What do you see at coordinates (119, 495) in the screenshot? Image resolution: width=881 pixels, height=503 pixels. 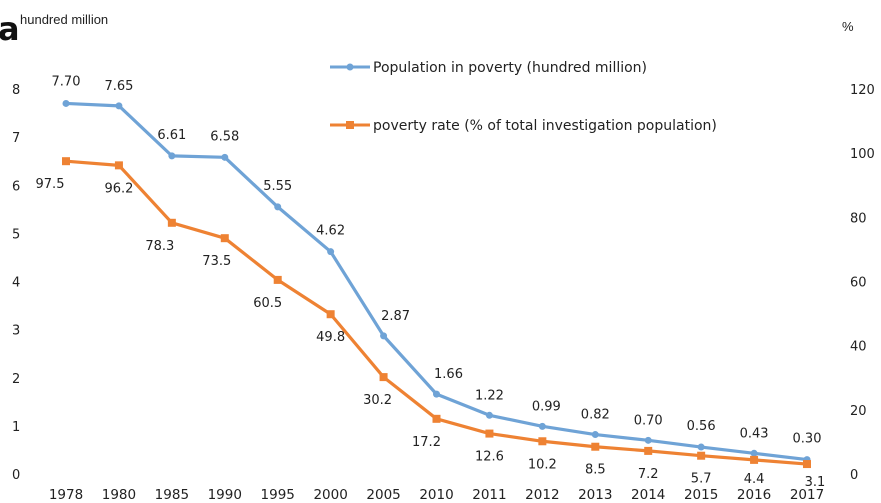 I see `x-tick-label: 1980` at bounding box center [119, 495].